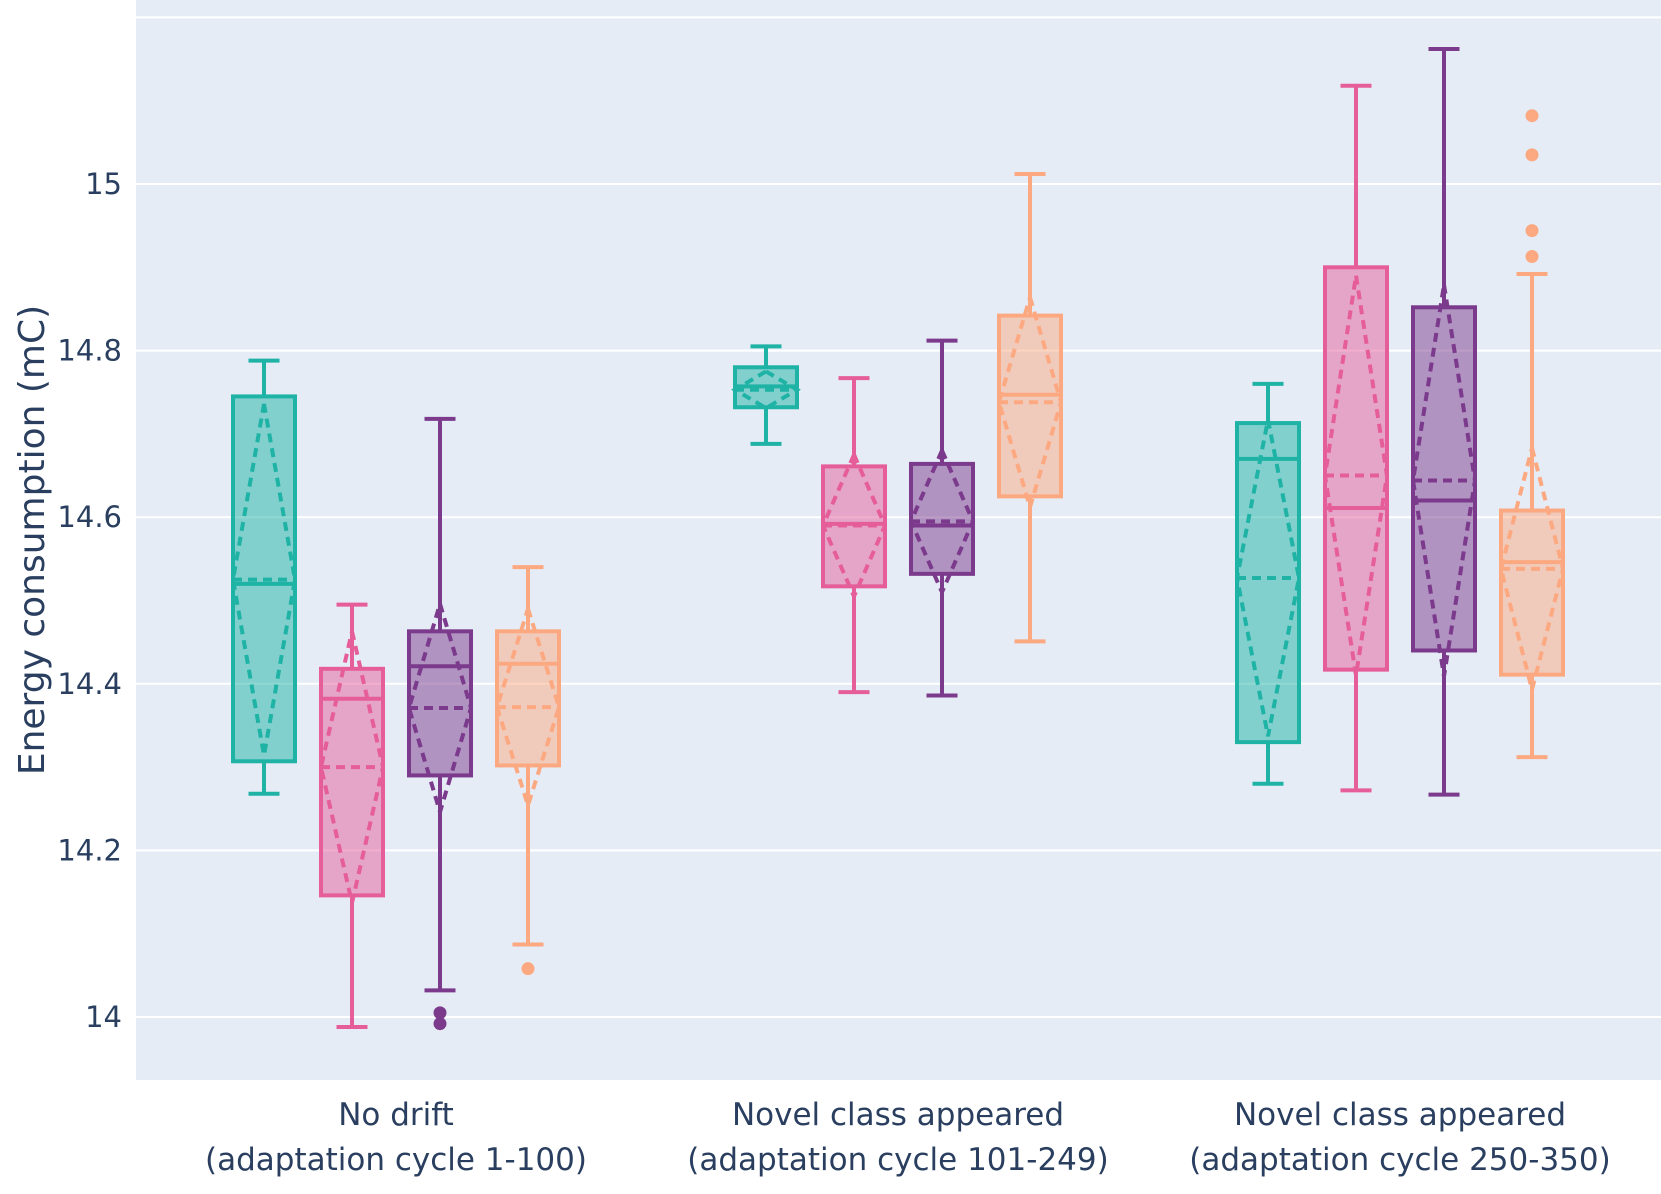 This screenshot has height=1194, width=1661. What do you see at coordinates (89, 600) in the screenshot?
I see `y-tick-labels: 14 14.2 14.4 14.6 14.8 15` at bounding box center [89, 600].